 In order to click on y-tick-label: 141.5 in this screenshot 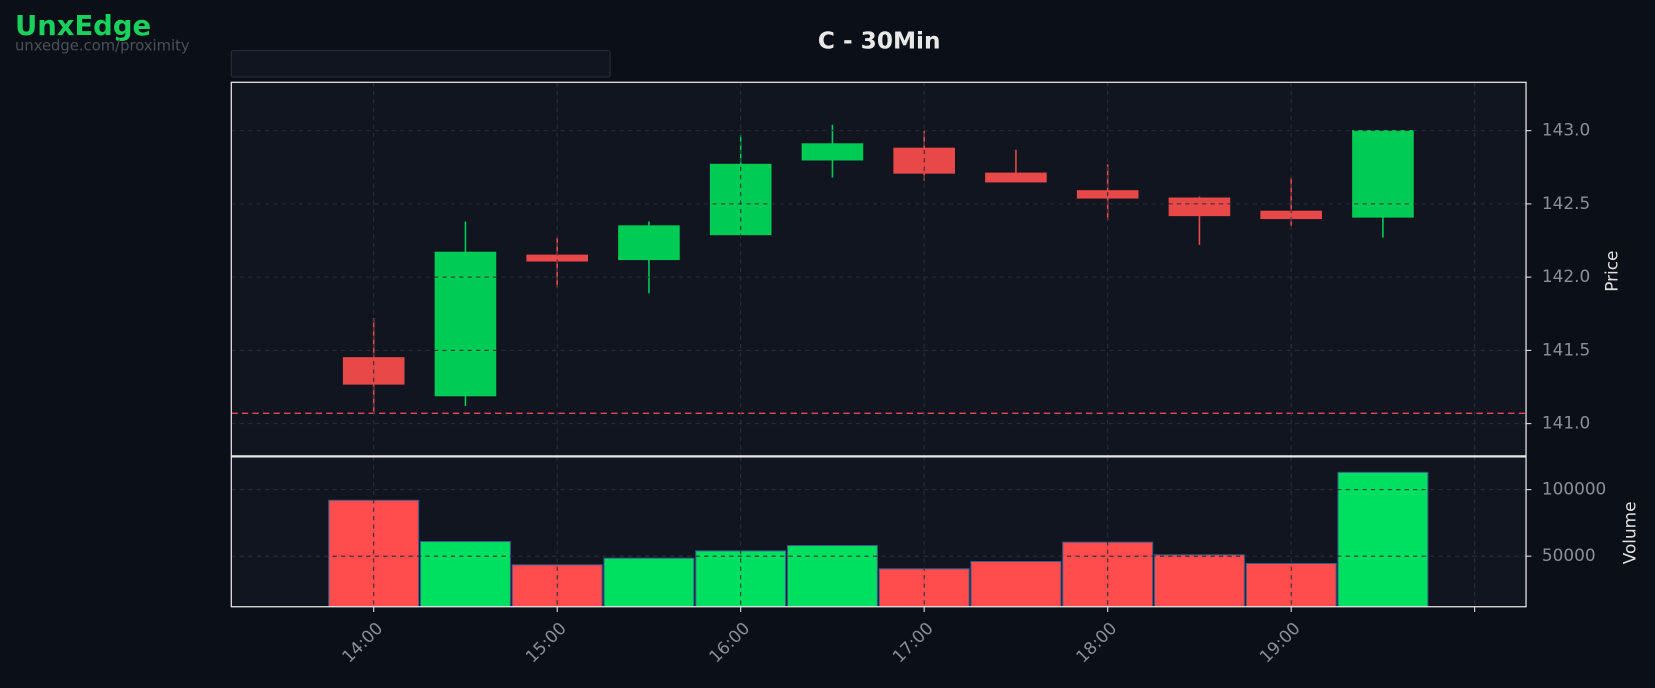, I will do `click(1566, 349)`.